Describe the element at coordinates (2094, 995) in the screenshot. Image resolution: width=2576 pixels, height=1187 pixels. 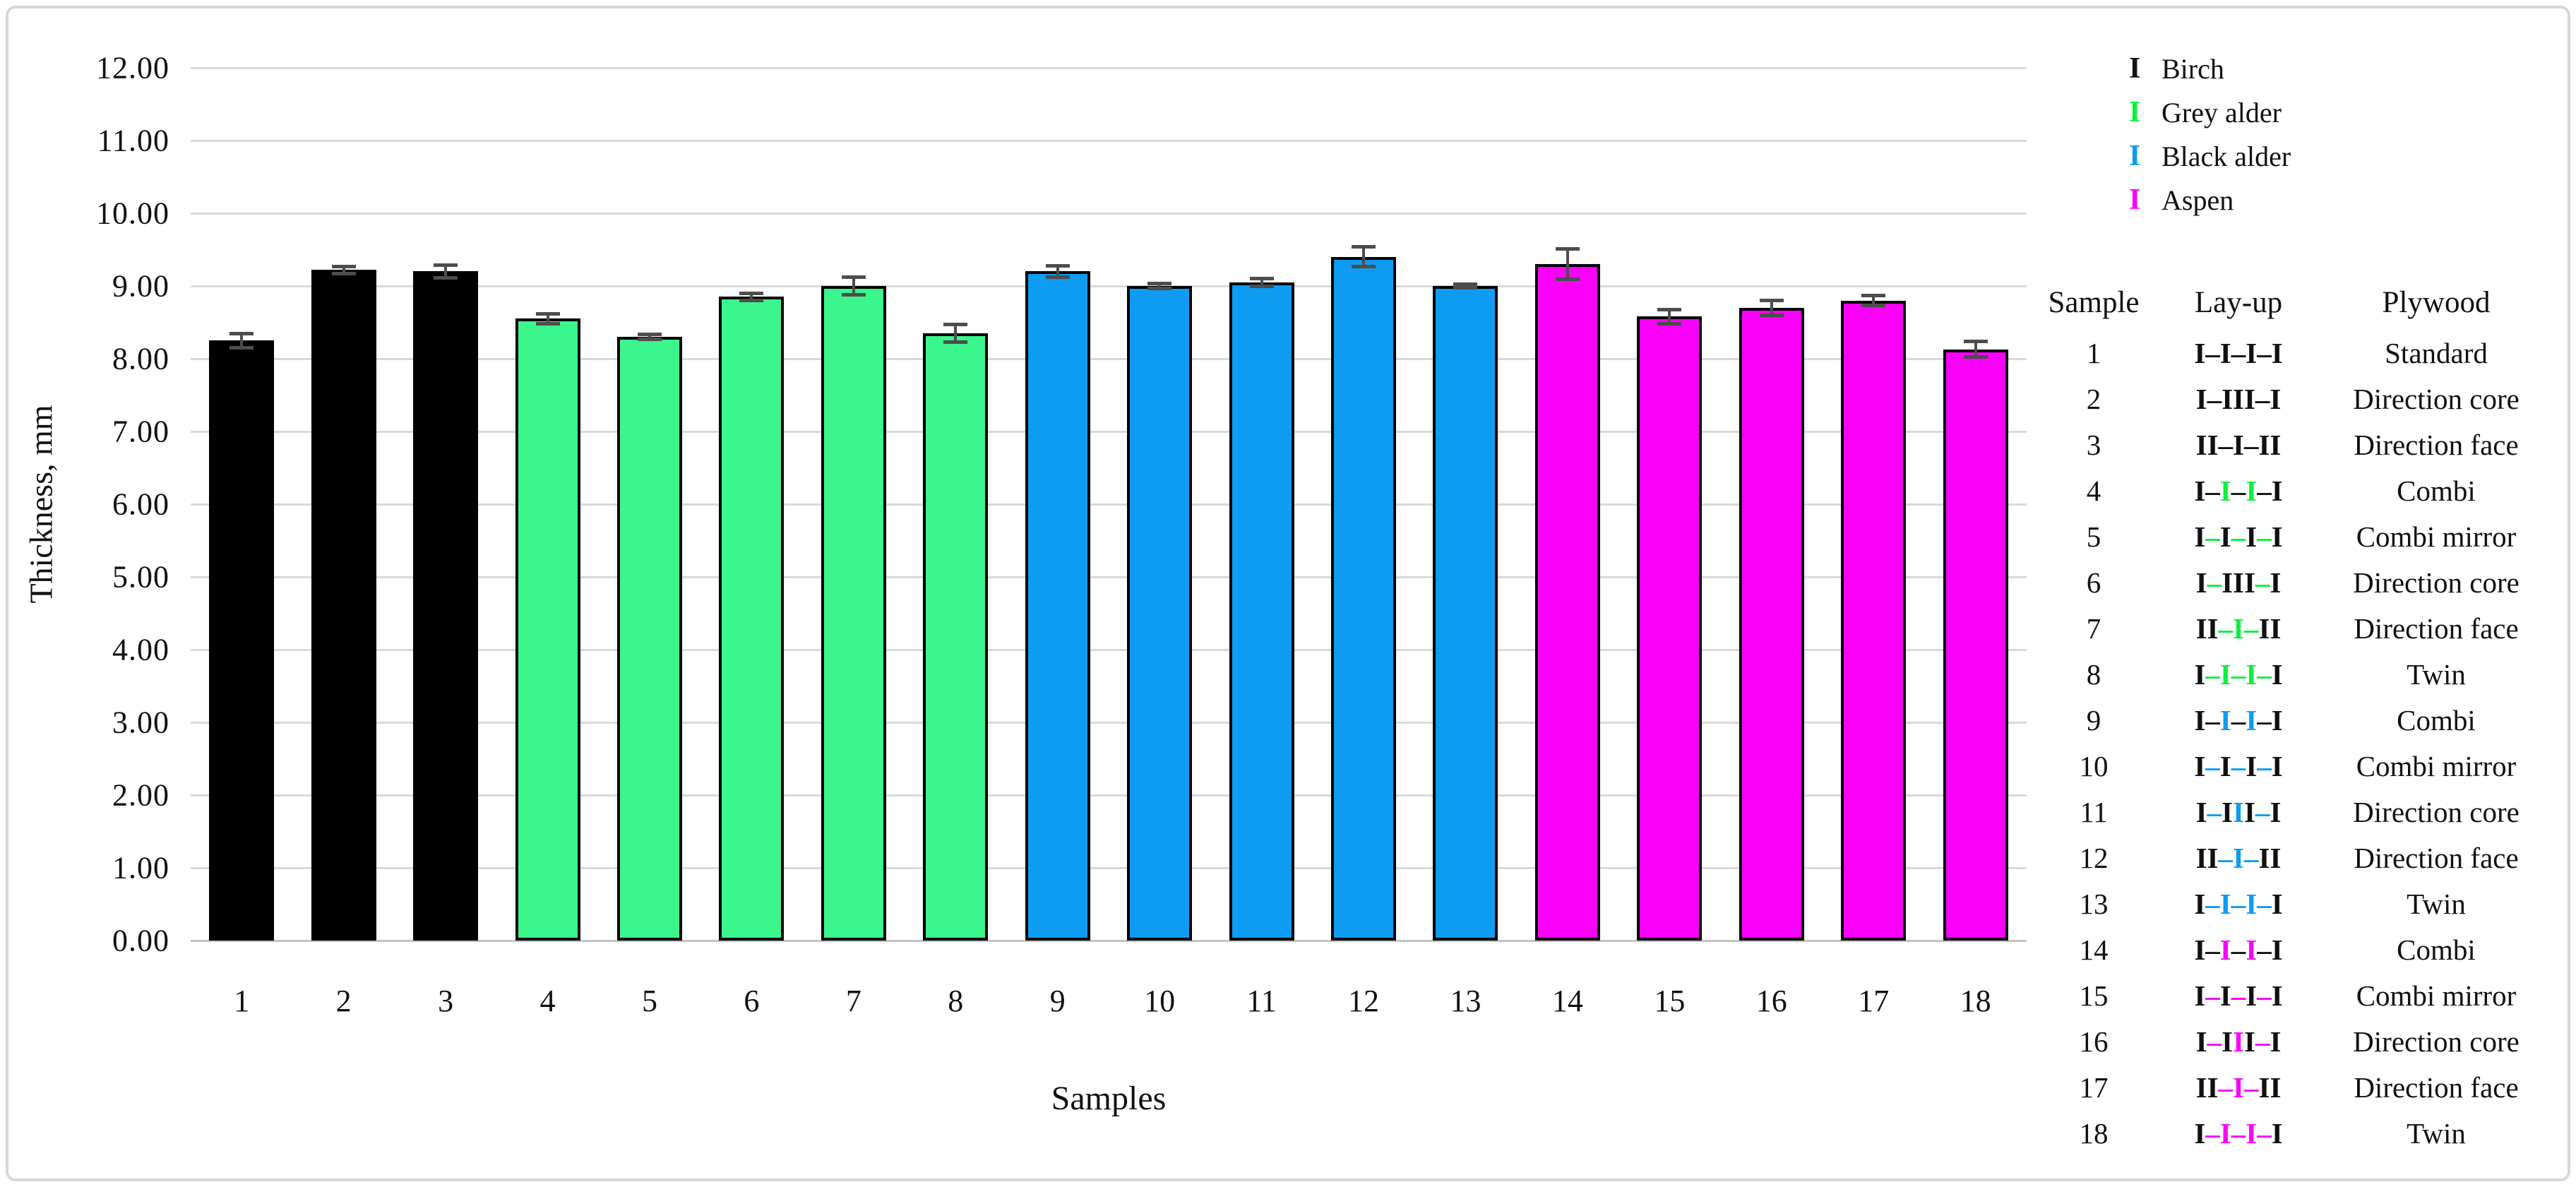
I see `table-cell-sample: 15` at that location.